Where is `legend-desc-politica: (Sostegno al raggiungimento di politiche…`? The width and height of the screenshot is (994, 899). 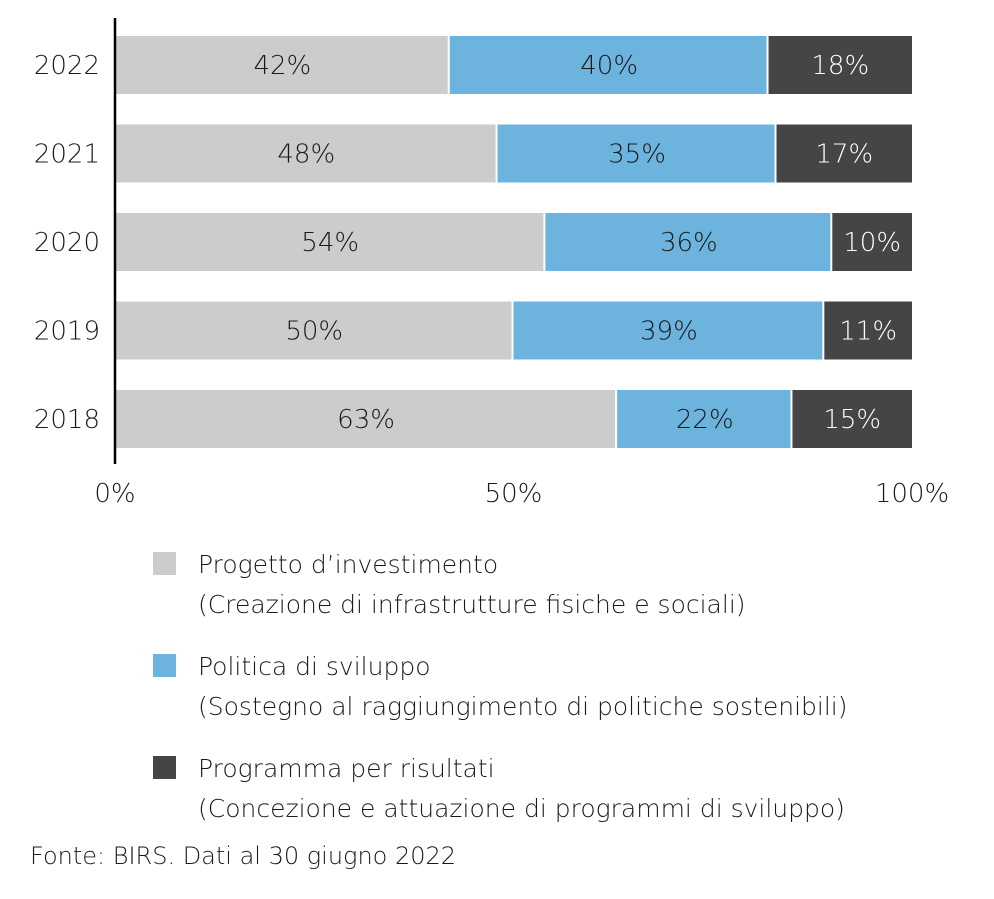 legend-desc-politica: (Sostegno al raggiungimento di politiche… is located at coordinates (523, 706).